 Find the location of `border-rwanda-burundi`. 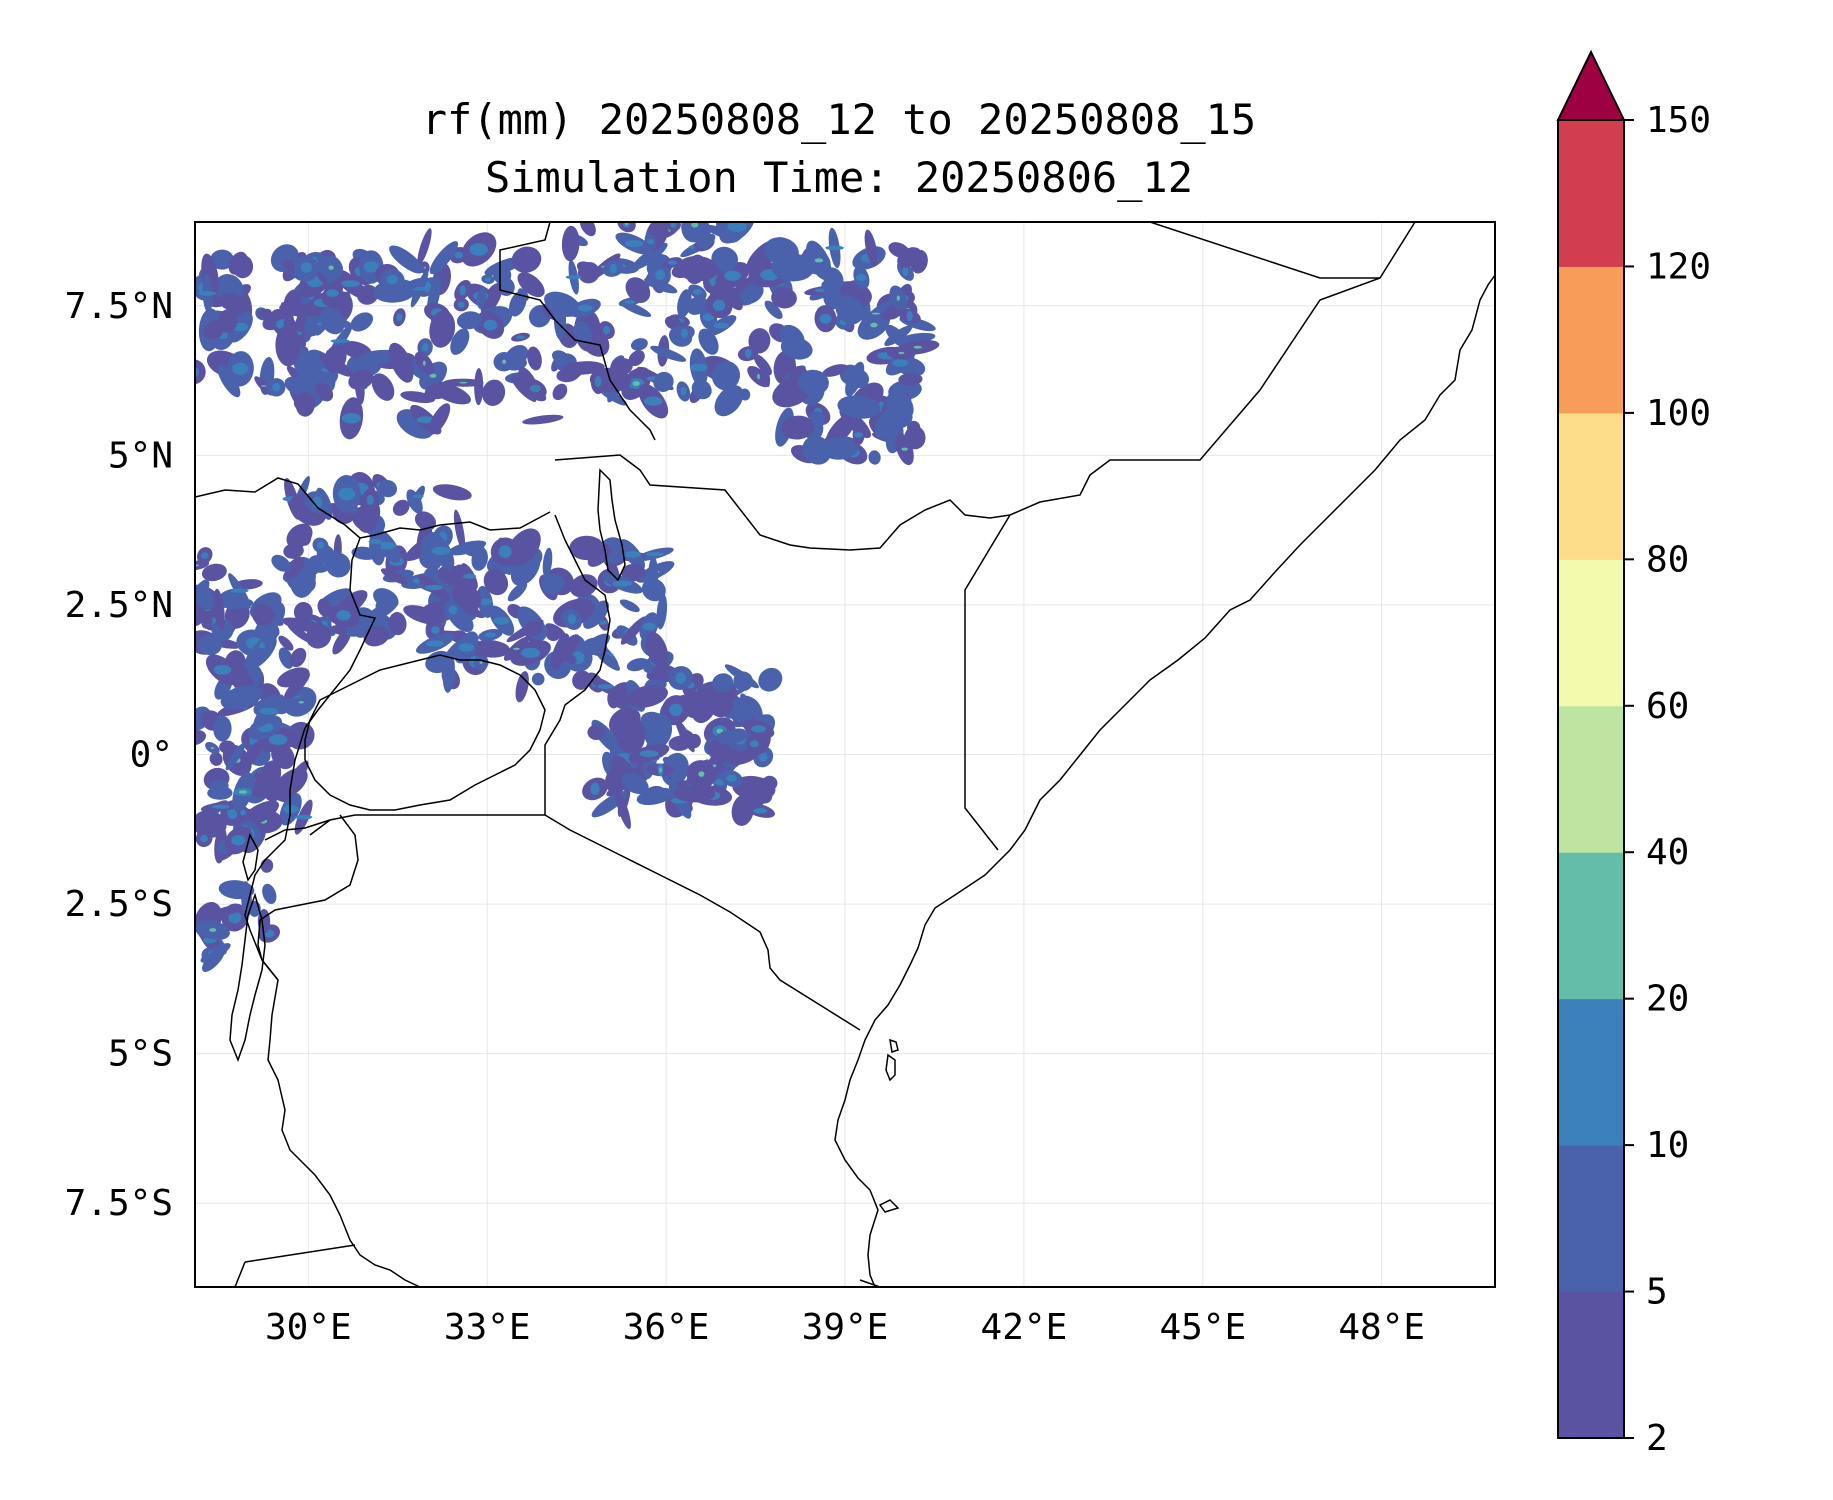

border-rwanda-burundi is located at coordinates (308, 897).